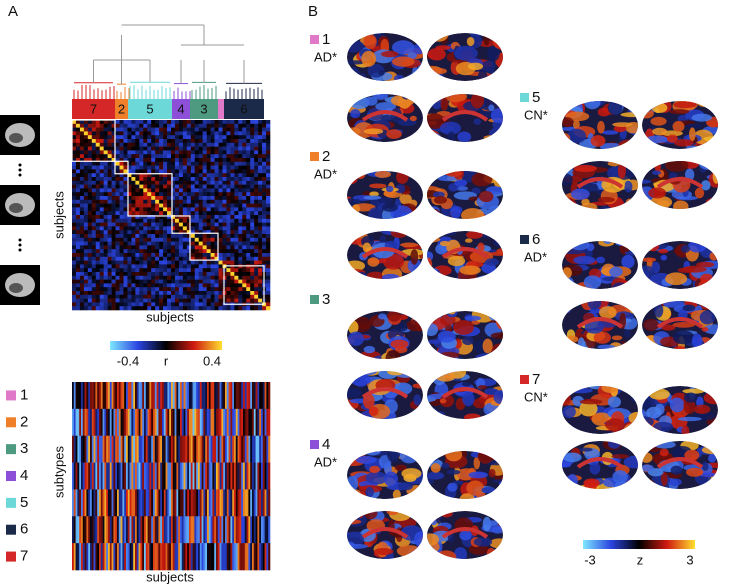  I want to click on thumbnail-brain, so click(16, 138).